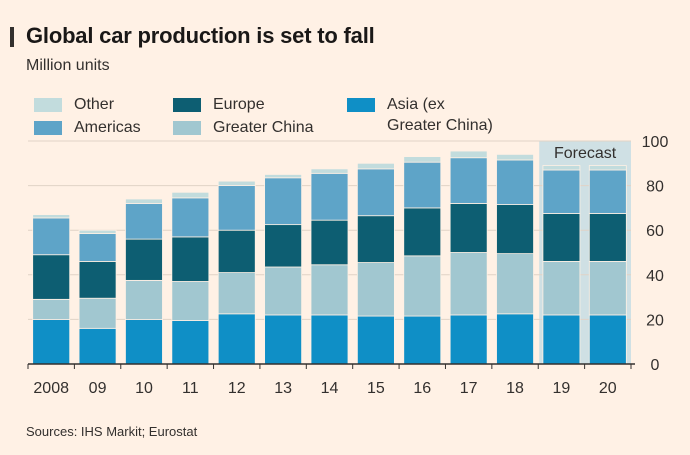  I want to click on legend-swatch-other, so click(48, 105).